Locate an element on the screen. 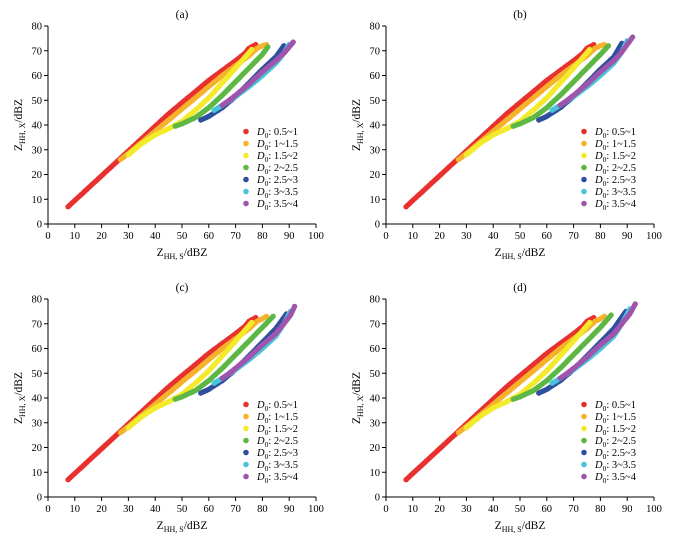 Image resolution: width=688 pixels, height=541 pixels. x-tick-label: 70 is located at coordinates (235, 236).